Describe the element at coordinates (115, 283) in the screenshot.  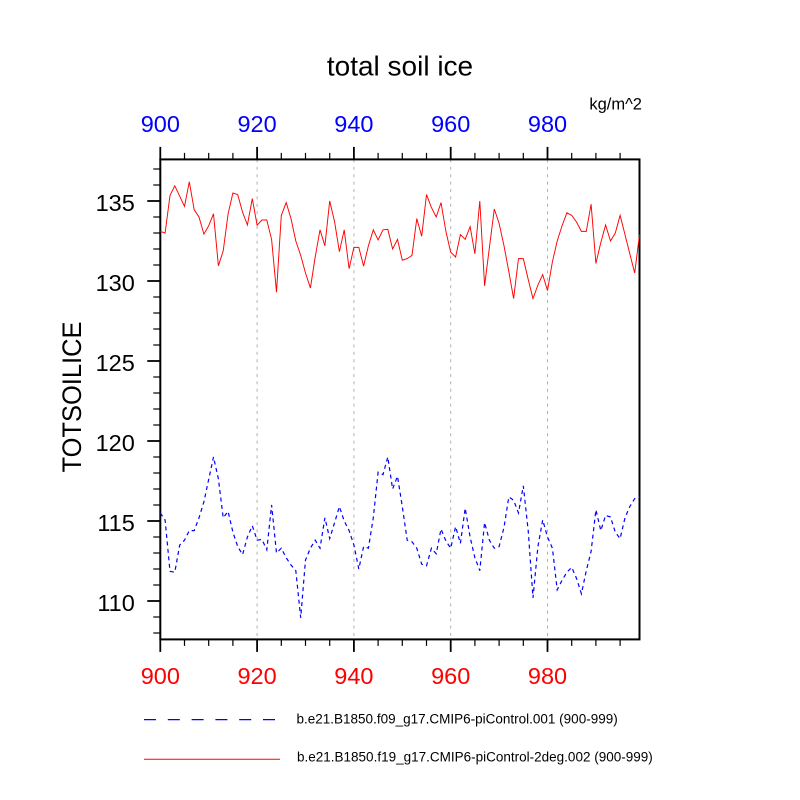
I see `svg-text: 130` at that location.